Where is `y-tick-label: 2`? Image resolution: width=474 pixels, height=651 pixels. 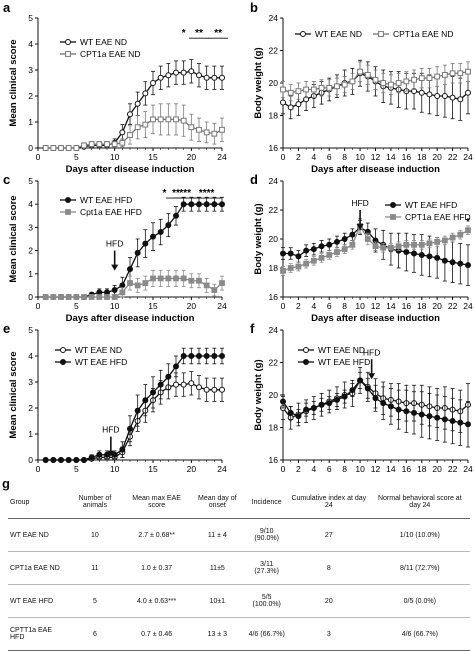
y-tick-label: 2 is located at coordinates (30, 251).